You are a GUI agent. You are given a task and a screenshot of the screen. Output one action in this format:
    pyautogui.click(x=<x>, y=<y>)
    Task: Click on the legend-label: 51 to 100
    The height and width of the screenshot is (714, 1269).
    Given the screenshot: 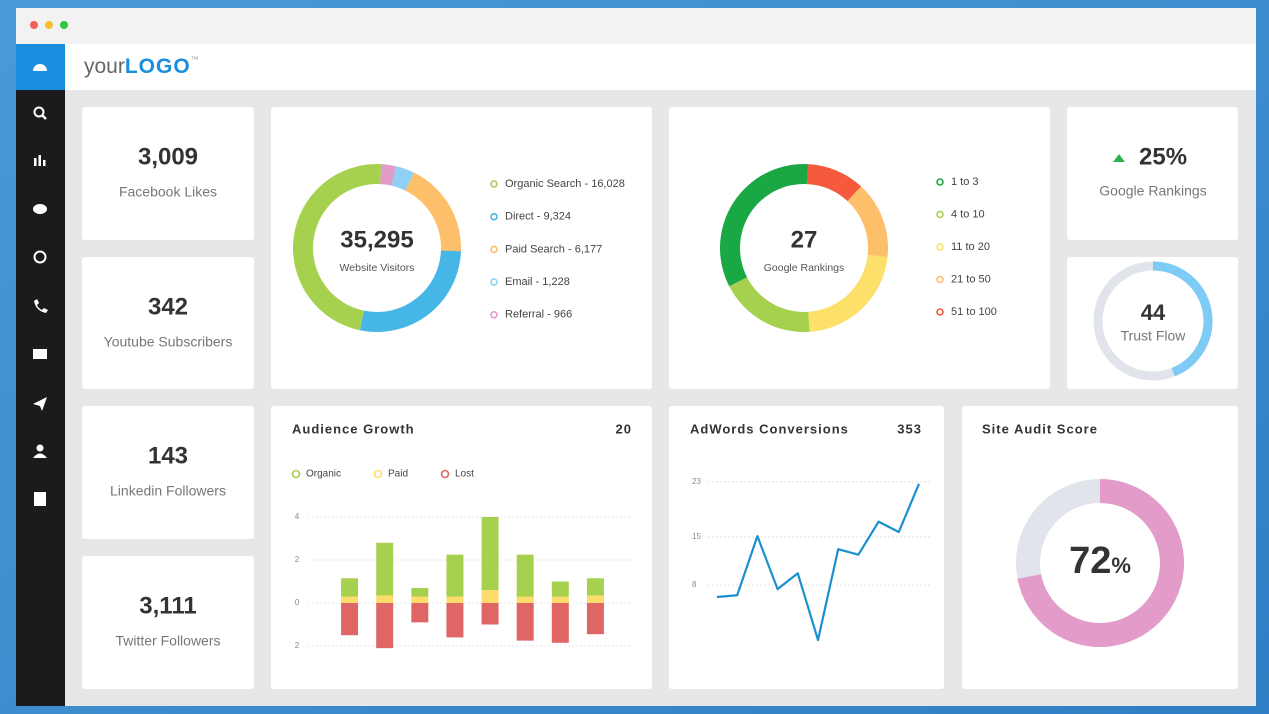 What is the action you would take?
    pyautogui.click(x=974, y=312)
    